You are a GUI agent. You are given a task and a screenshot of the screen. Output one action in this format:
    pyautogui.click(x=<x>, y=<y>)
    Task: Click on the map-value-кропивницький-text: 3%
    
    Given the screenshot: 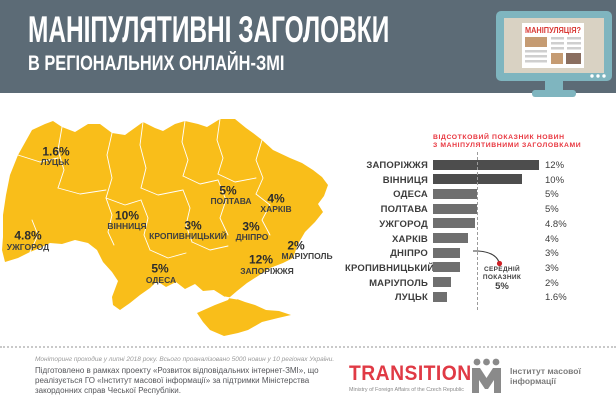 What is the action you would take?
    pyautogui.click(x=193, y=225)
    